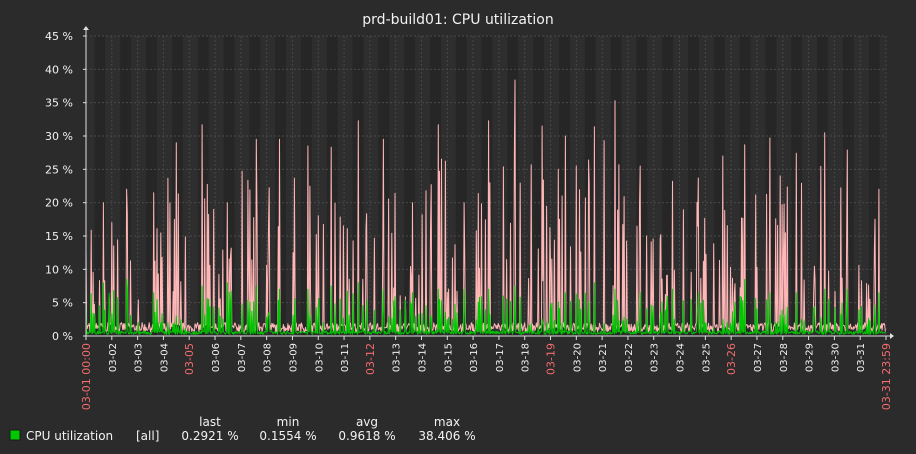 This screenshot has width=916, height=454. I want to click on legend-value-avg: 0.9618 %, so click(366, 436).